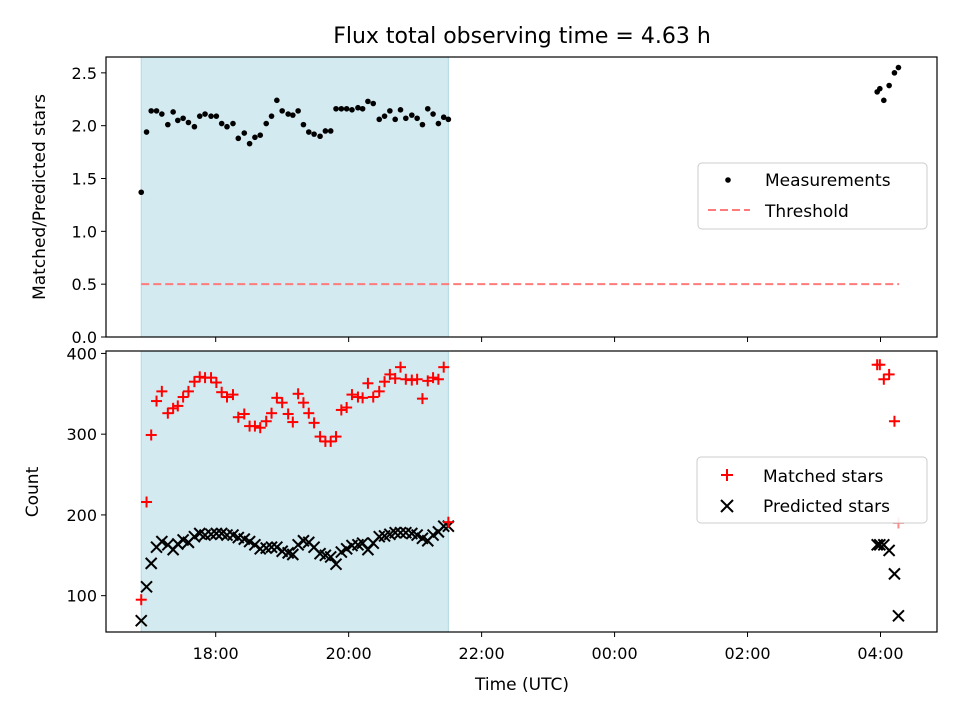  What do you see at coordinates (294, 197) in the screenshot?
I see `top-shaded-observing-span` at bounding box center [294, 197].